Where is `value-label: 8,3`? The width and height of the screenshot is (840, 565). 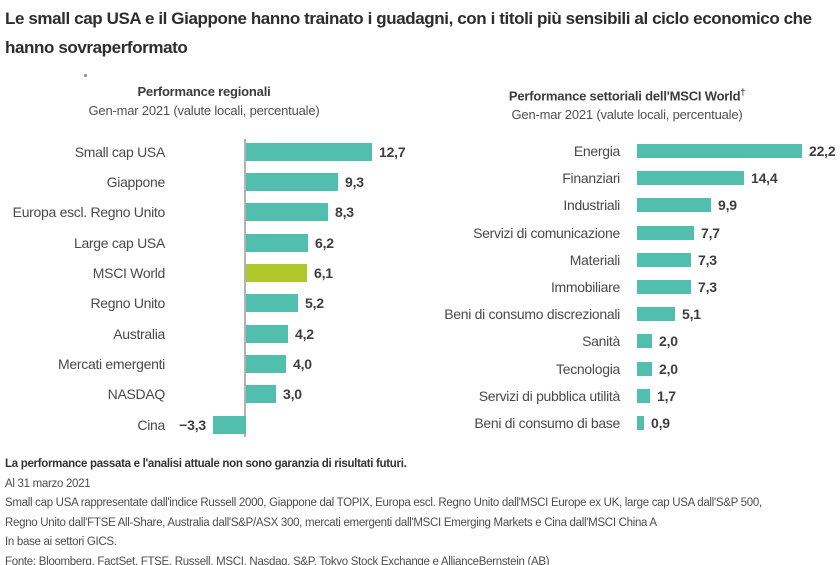
value-label: 8,3 is located at coordinates (344, 212).